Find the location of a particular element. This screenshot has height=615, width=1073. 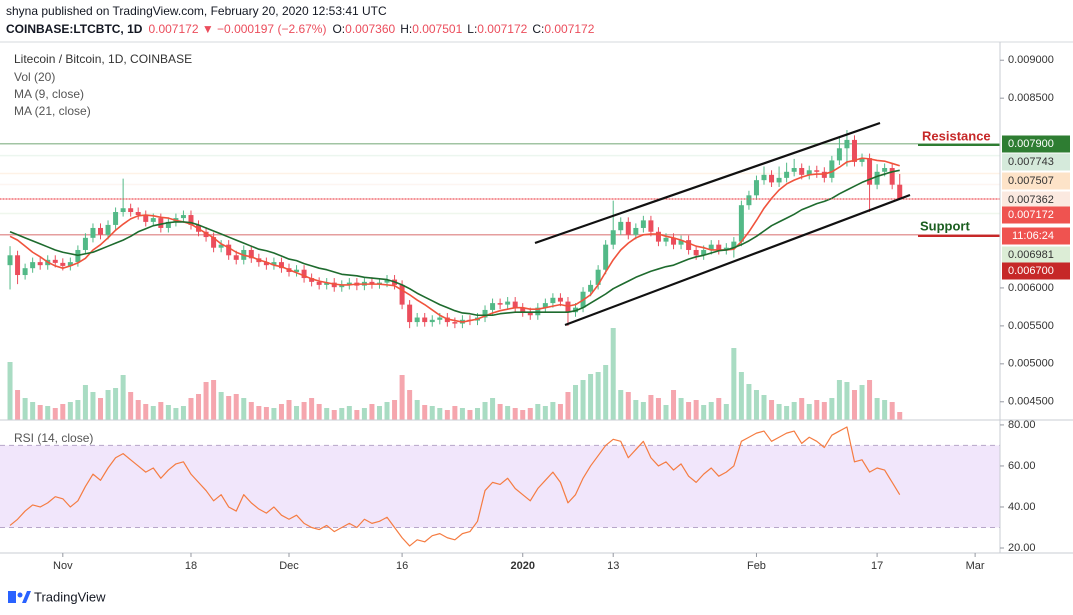

rsi-tick-label: 60.00 is located at coordinates (1022, 466).